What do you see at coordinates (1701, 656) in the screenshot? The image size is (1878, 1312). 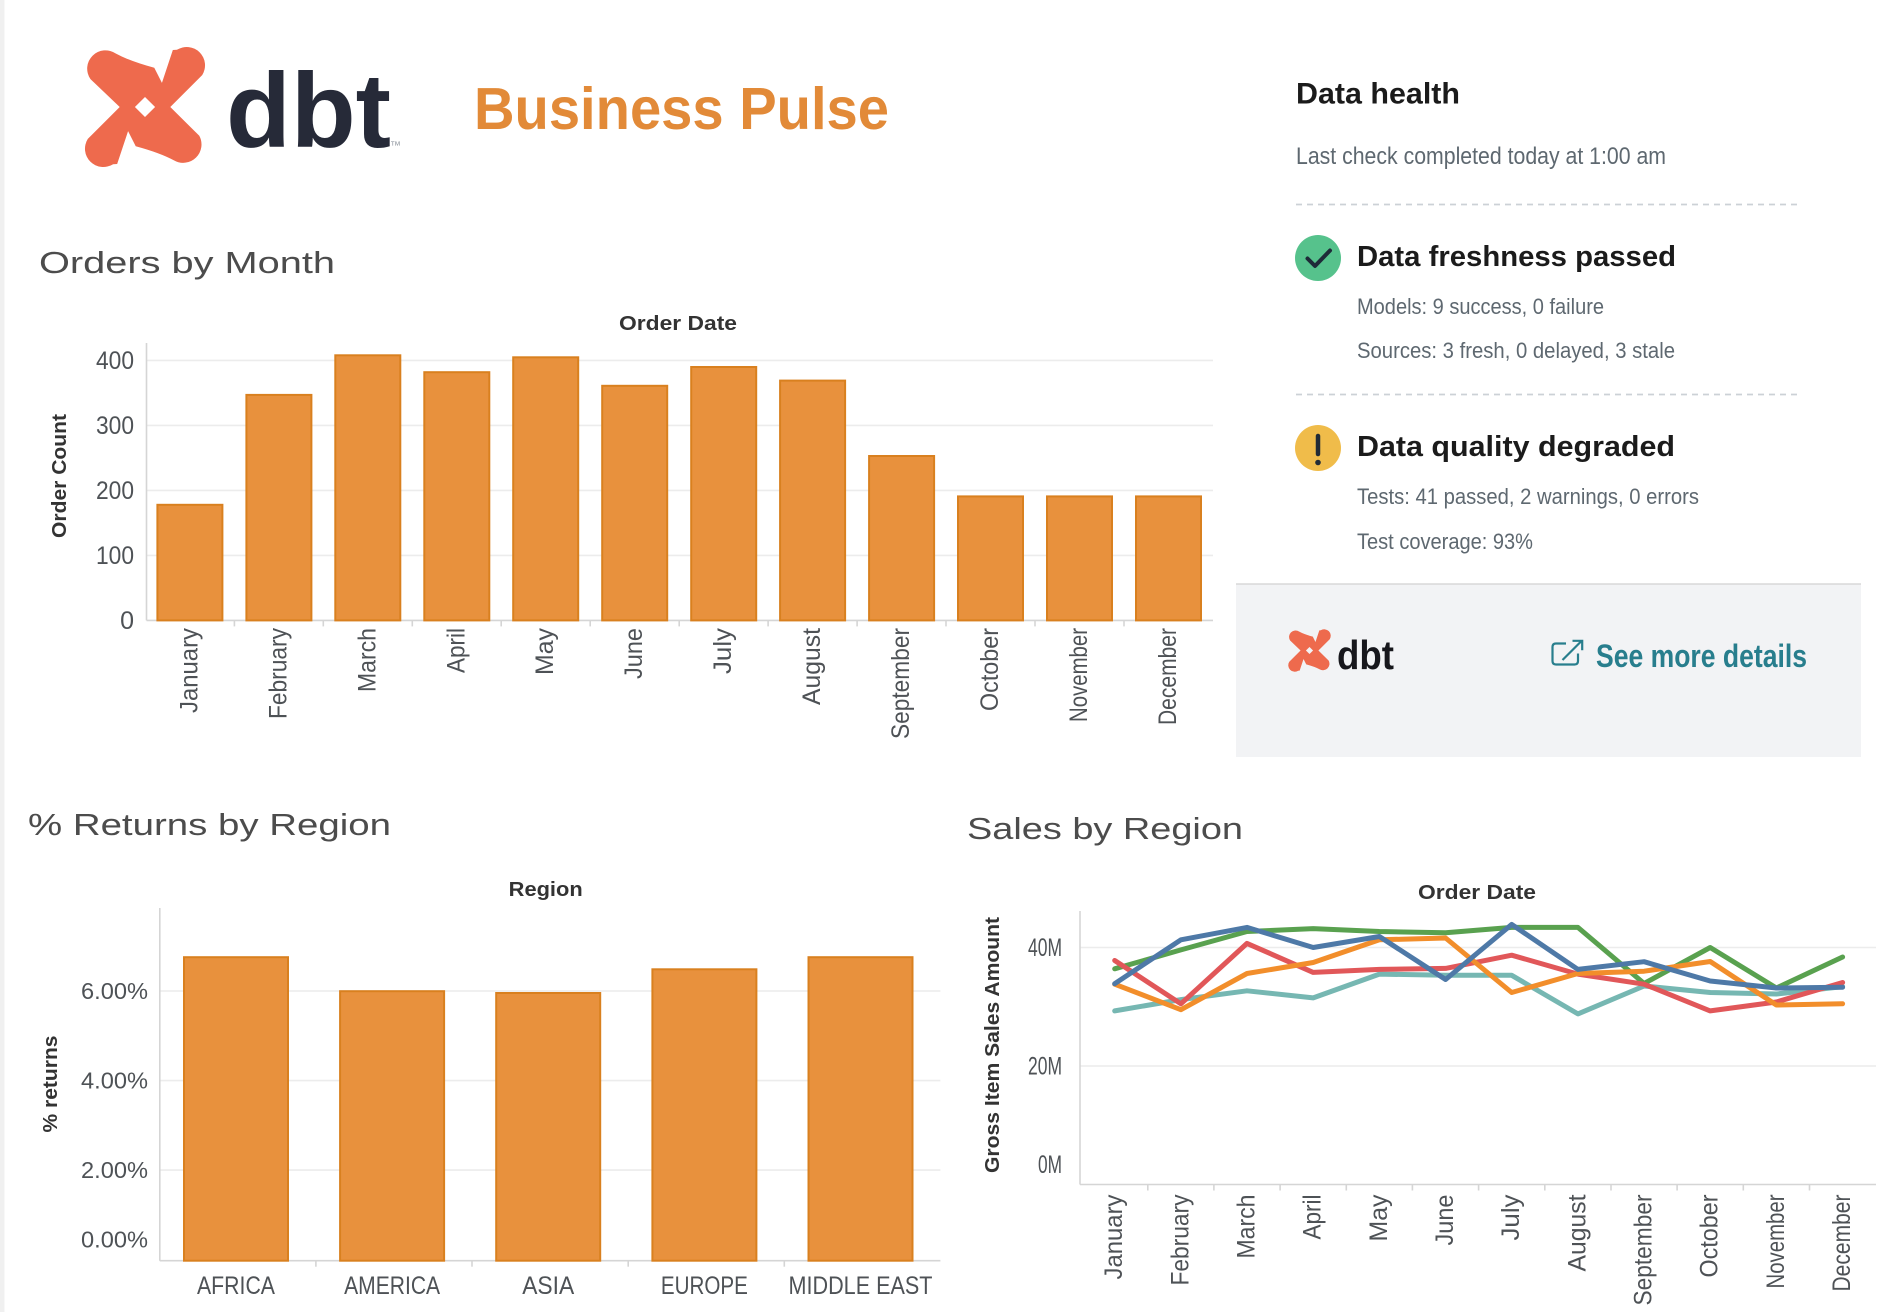 I see `svg-text: See more details` at bounding box center [1701, 656].